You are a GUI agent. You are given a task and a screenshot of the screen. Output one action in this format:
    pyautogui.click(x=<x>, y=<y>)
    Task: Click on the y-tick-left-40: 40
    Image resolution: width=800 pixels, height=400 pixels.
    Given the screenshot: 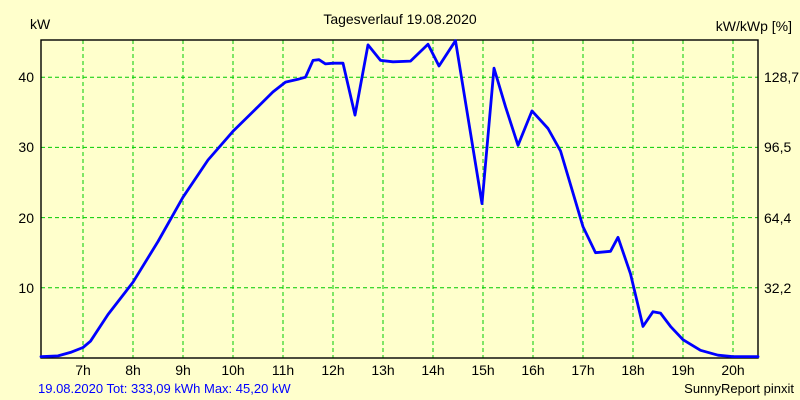 What is the action you would take?
    pyautogui.click(x=26, y=77)
    